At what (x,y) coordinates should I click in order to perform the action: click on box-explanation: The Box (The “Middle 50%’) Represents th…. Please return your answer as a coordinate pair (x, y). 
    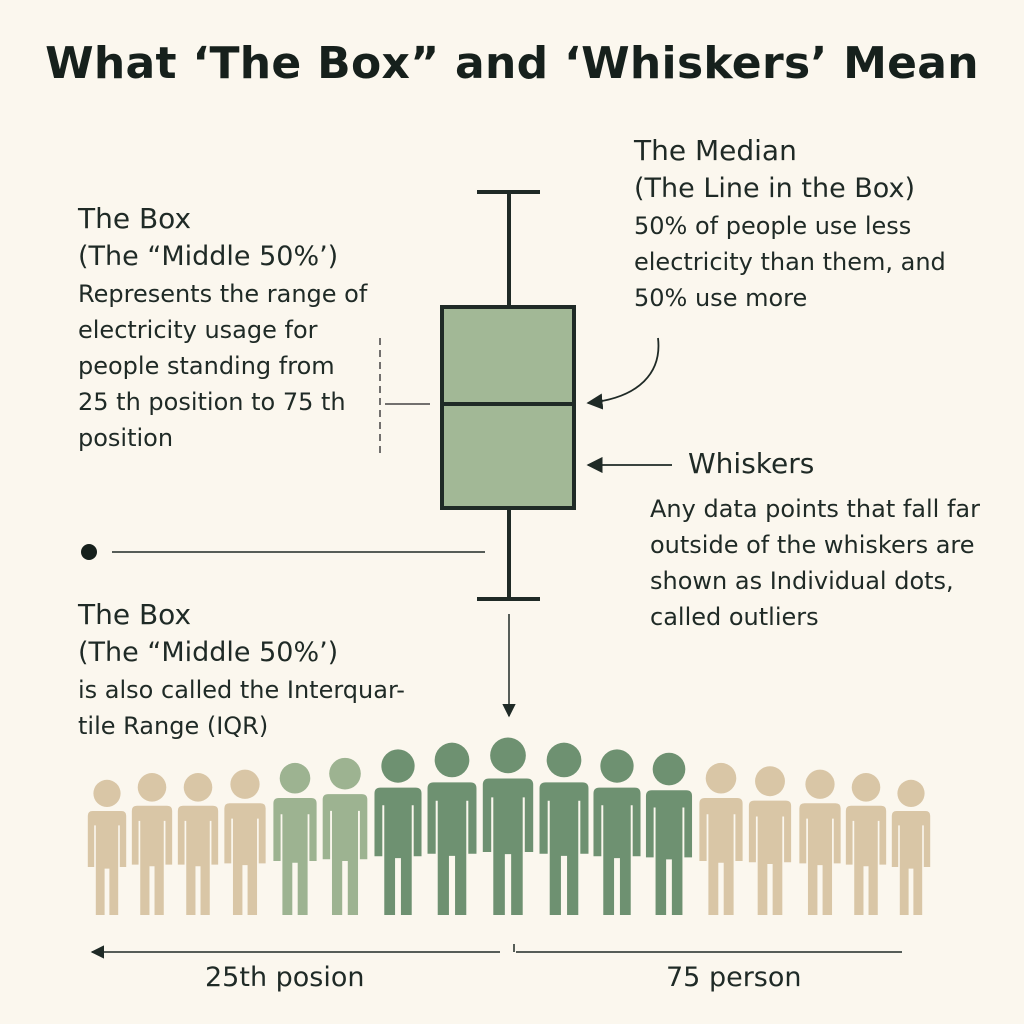
    Looking at the image, I should click on (228, 328).